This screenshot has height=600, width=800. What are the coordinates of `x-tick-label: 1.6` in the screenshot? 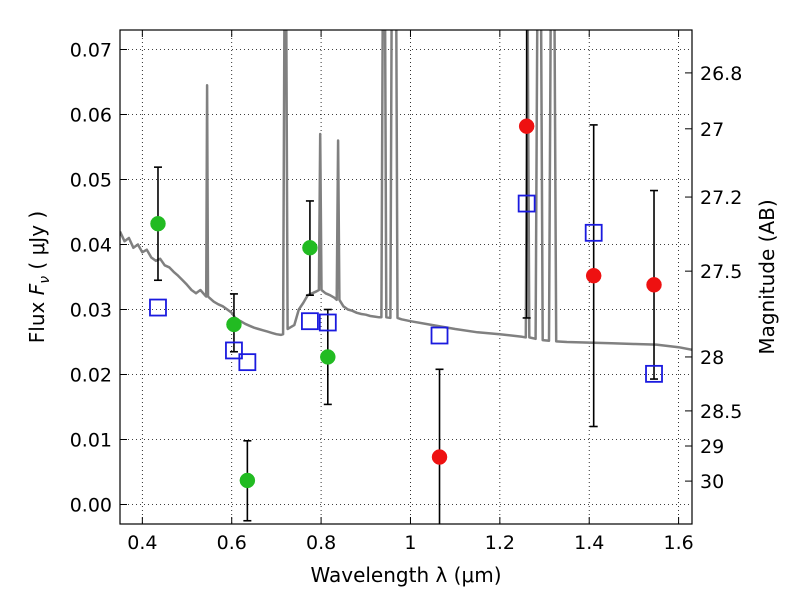 It's located at (678, 543).